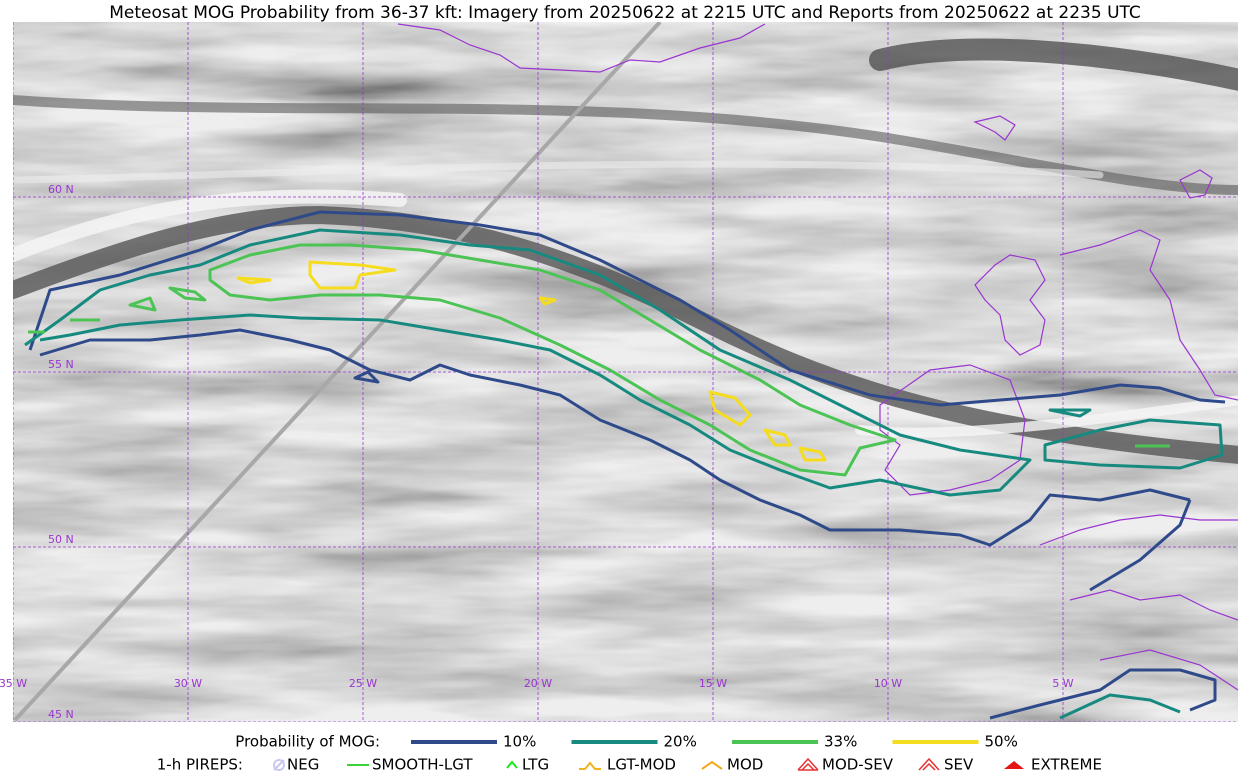 The image size is (1250, 782). What do you see at coordinates (200, 765) in the screenshot?
I see `legend-title: 1-h PIREPS:` at bounding box center [200, 765].